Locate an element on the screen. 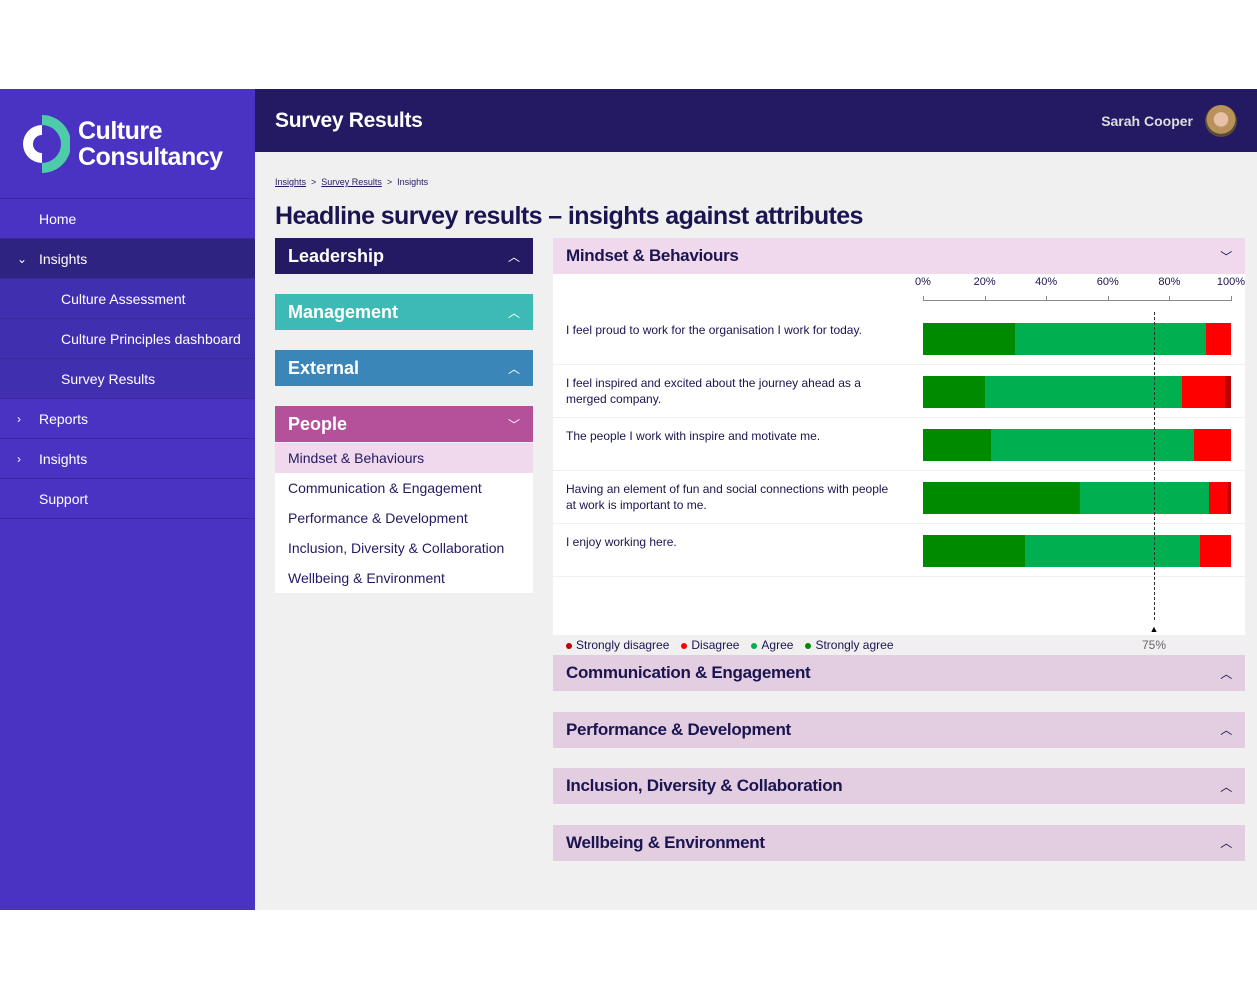 The image size is (1257, 999). people-subitem: Performance & Development is located at coordinates (378, 518).